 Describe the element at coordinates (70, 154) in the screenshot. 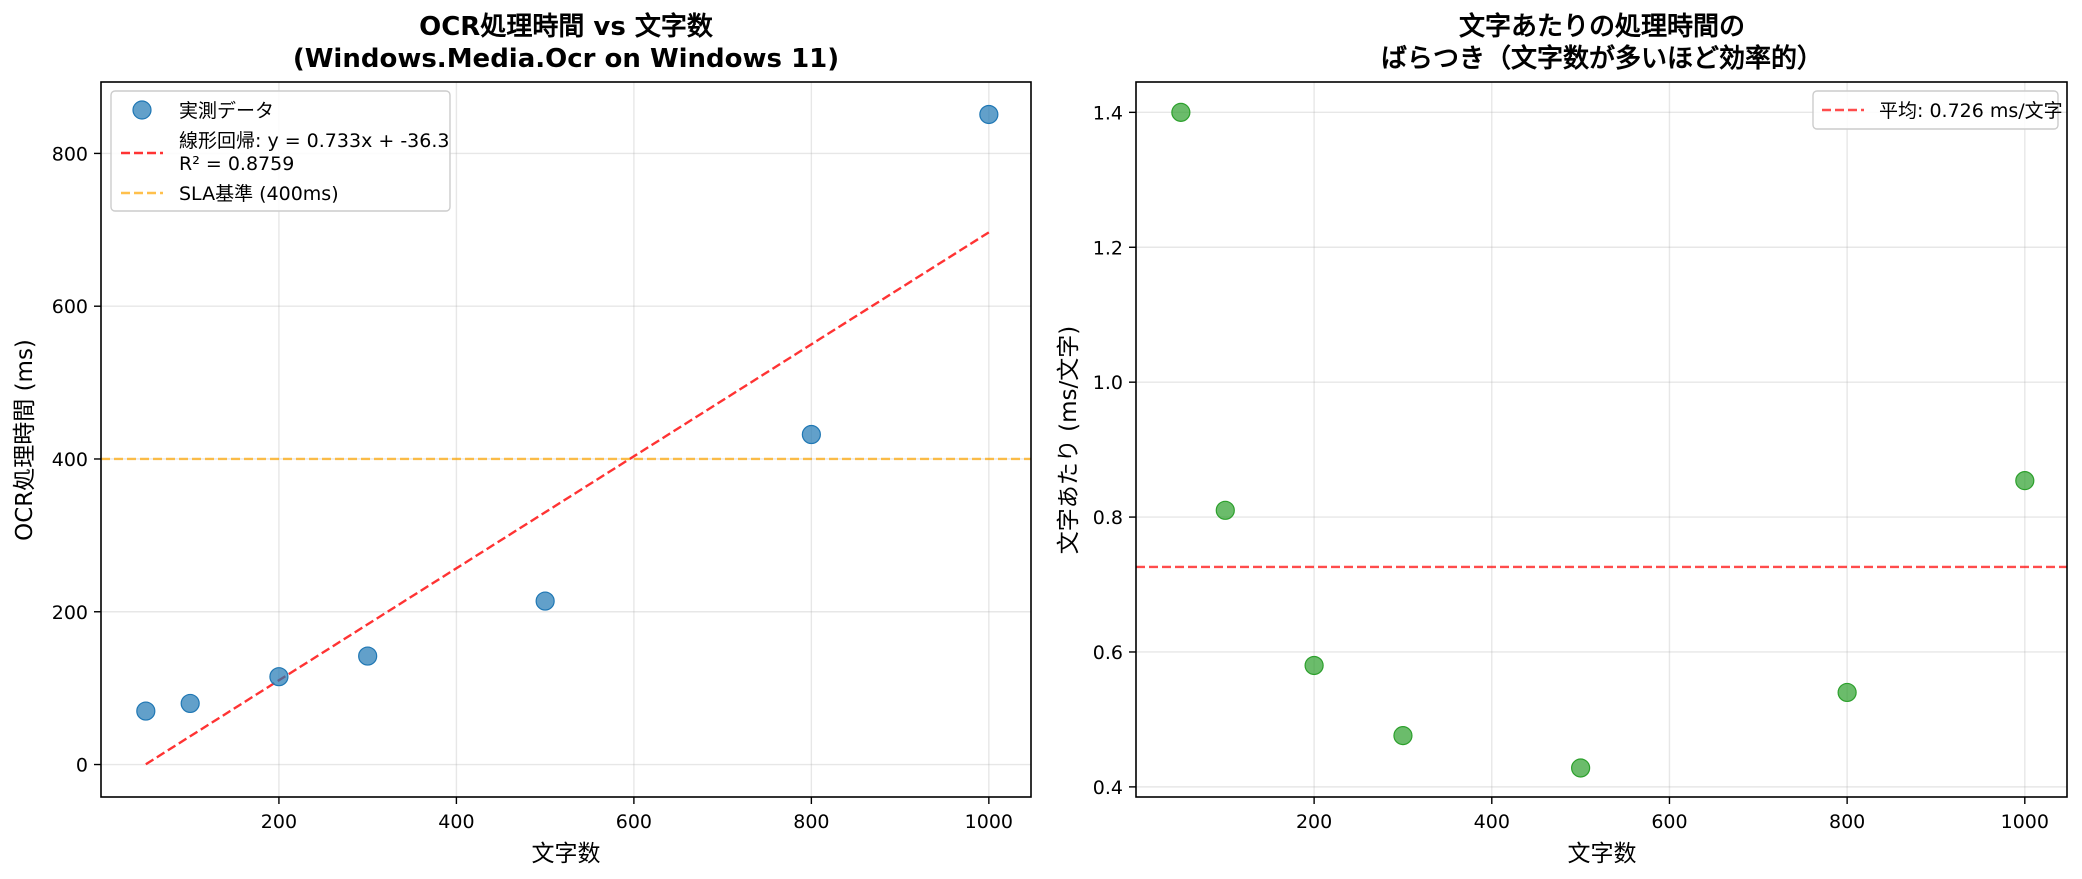

I see `y-tick-label: 800` at that location.